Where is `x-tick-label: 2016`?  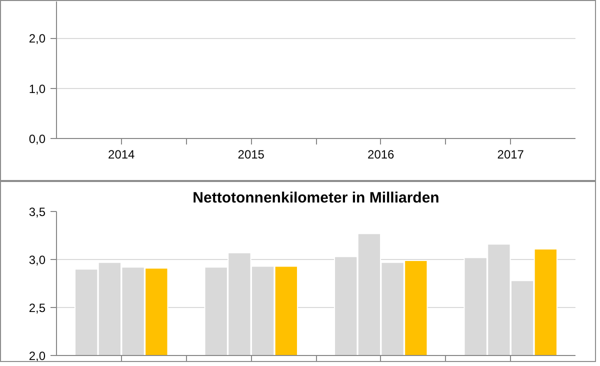
x-tick-label: 2016 is located at coordinates (381, 155).